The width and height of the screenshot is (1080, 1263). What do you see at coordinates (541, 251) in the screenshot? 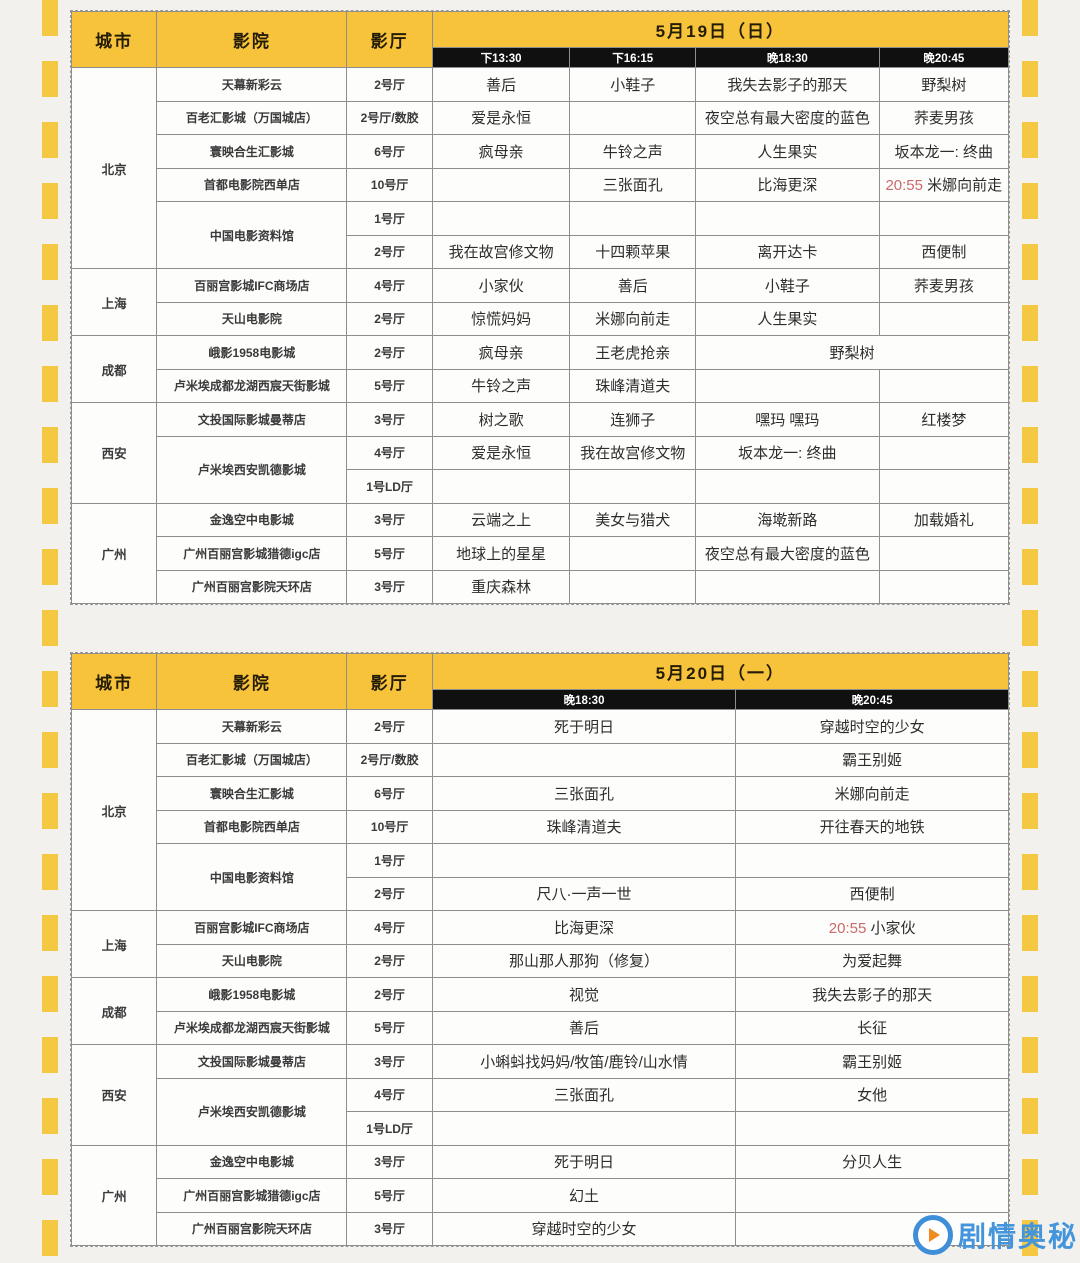
I see `table-row: 2号厅 我在故宫修文物 十四颗苹果 离开达卡 西便制` at bounding box center [541, 251].